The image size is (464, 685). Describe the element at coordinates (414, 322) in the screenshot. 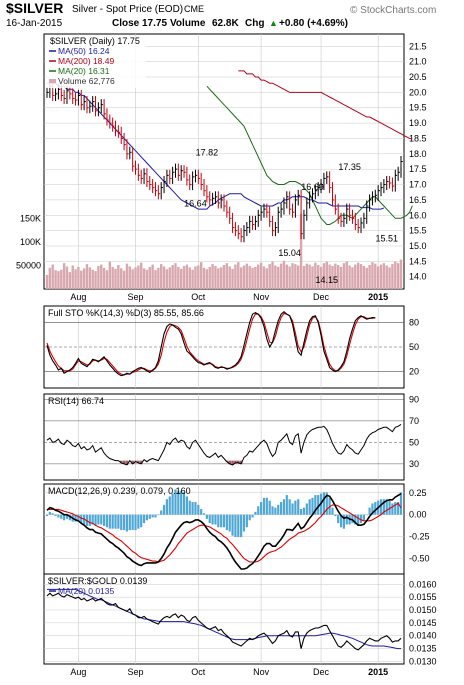

I see `sto-ytick-label: 80` at that location.